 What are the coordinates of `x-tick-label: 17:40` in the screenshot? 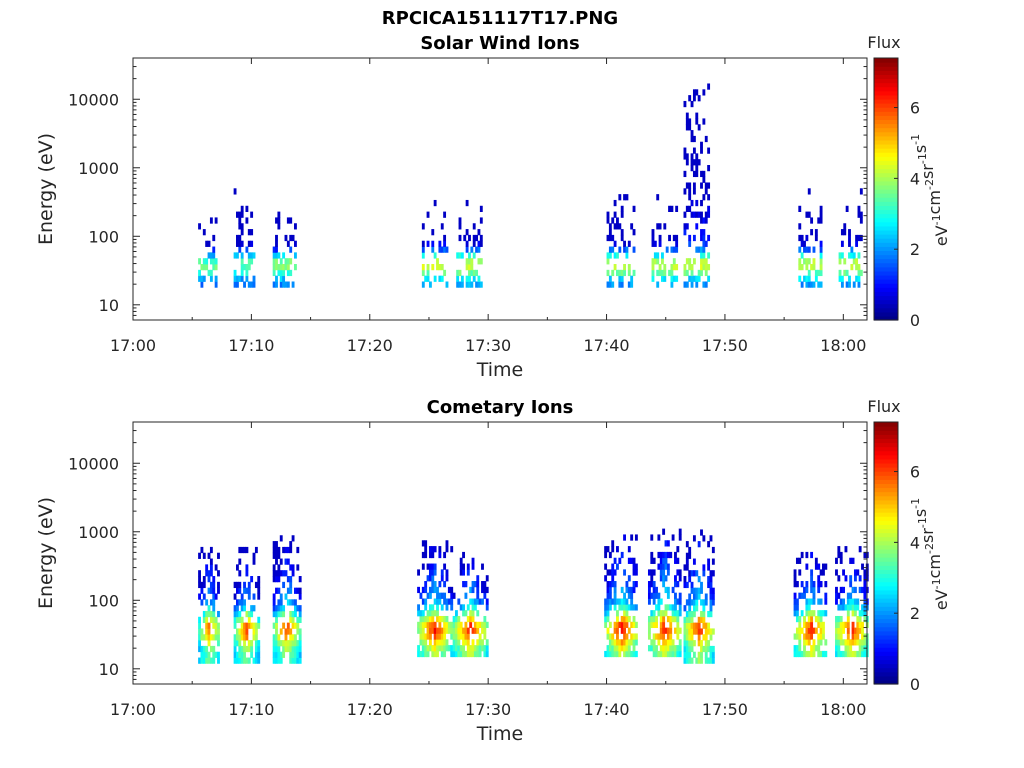 It's located at (606, 709).